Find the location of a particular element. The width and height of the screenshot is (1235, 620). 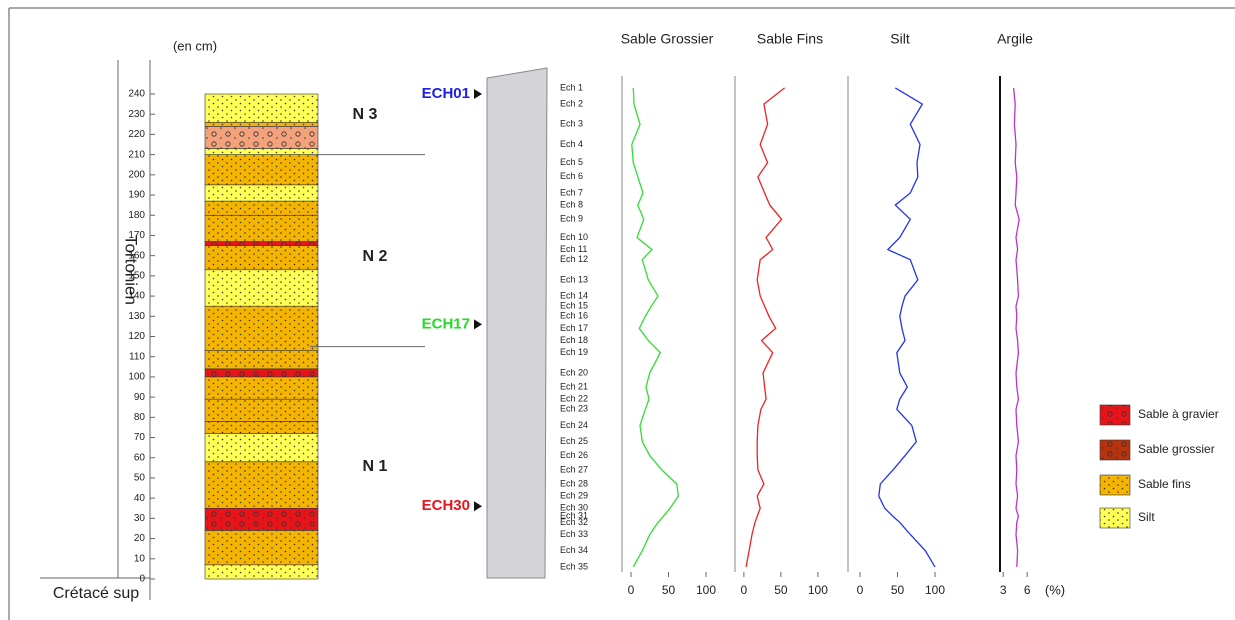

sample-label: Ech 11 is located at coordinates (573, 249).